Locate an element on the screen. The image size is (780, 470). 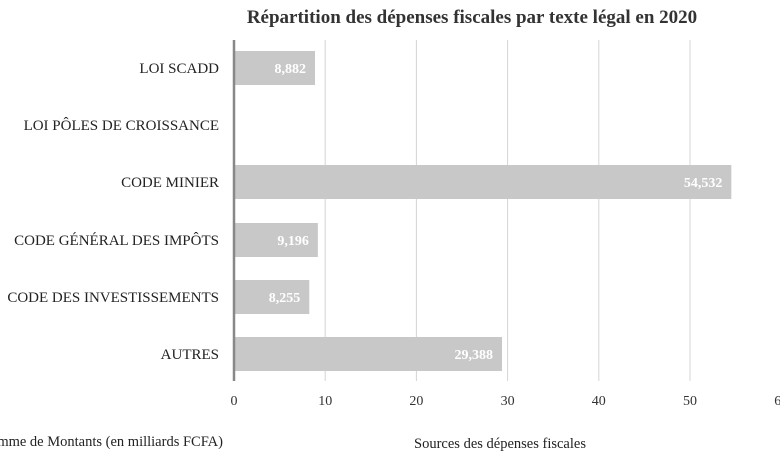
data-label: 54,532 is located at coordinates (703, 183).